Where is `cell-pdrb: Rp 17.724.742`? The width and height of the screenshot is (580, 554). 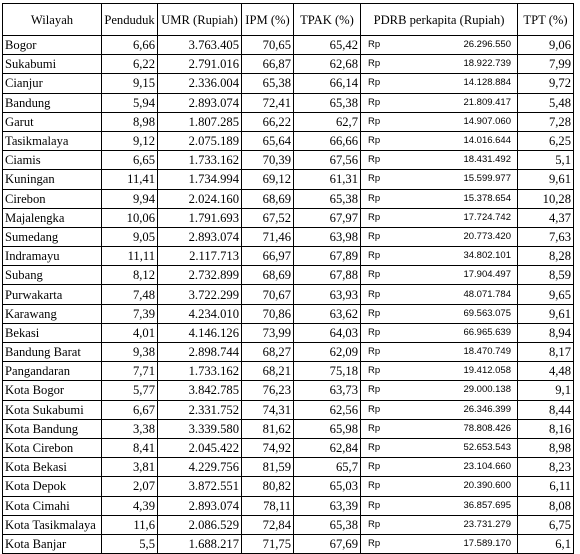
cell-pdrb: Rp 17.724.742 is located at coordinates (439, 217).